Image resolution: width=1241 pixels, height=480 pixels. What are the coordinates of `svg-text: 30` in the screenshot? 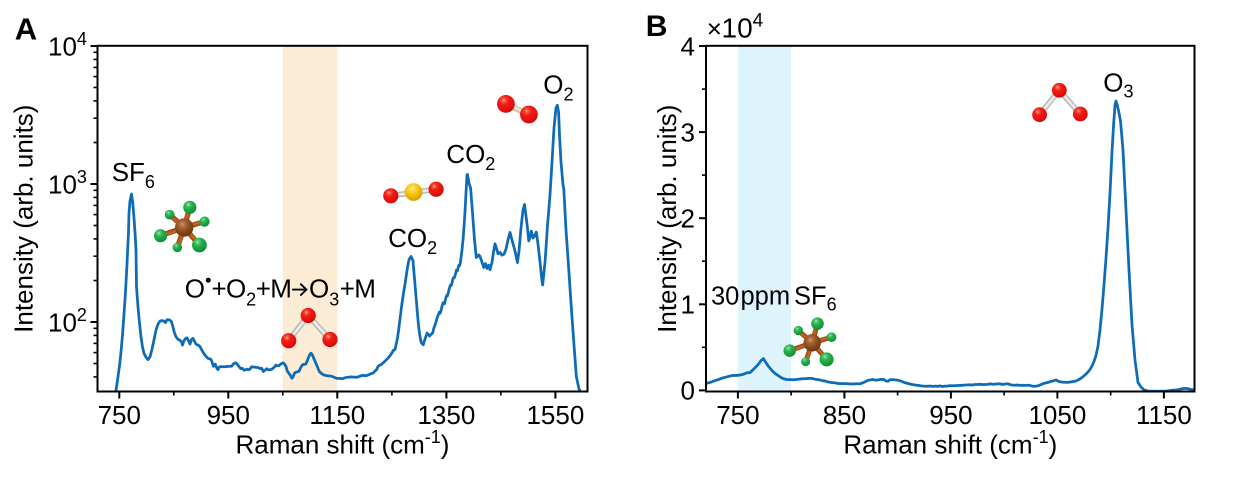 It's located at (725, 297).